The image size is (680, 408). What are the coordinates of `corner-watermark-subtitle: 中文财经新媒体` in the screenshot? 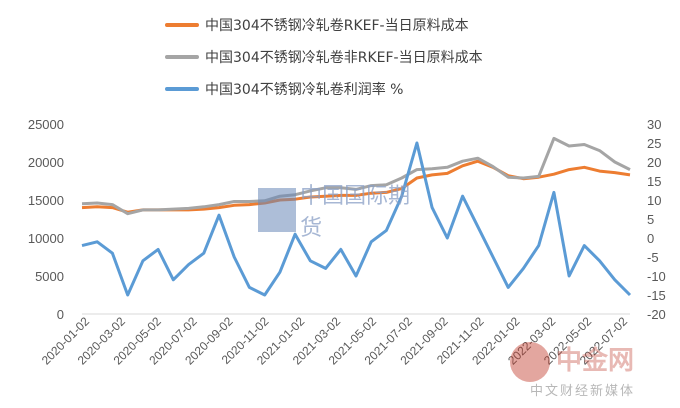 It's located at (583, 391).